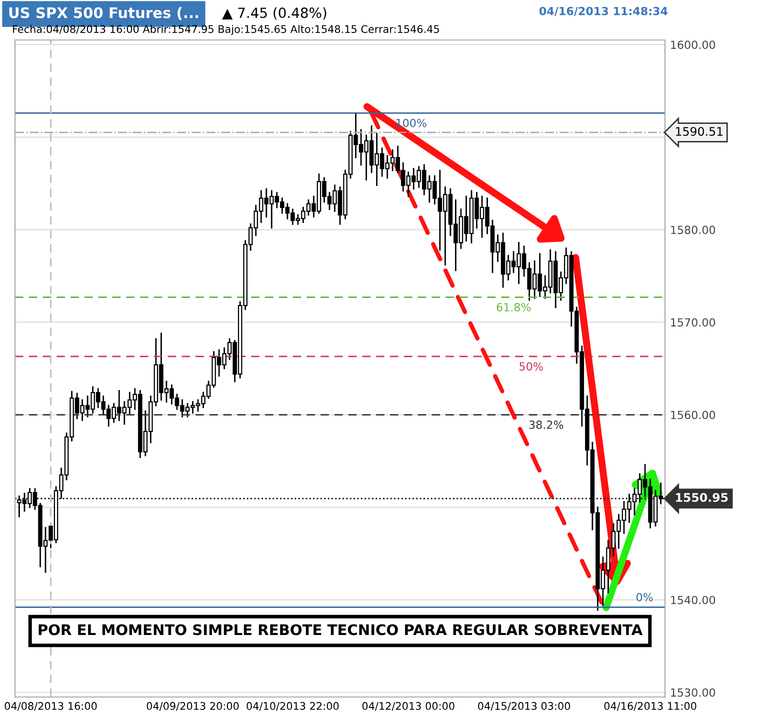 This screenshot has width=777, height=718. Describe the element at coordinates (340, 630) in the screenshot. I see `annotation: POR EL MOMENTO SIMPLE REBOTE TECNICO PARA REGULAR SOBREVENTA` at that location.